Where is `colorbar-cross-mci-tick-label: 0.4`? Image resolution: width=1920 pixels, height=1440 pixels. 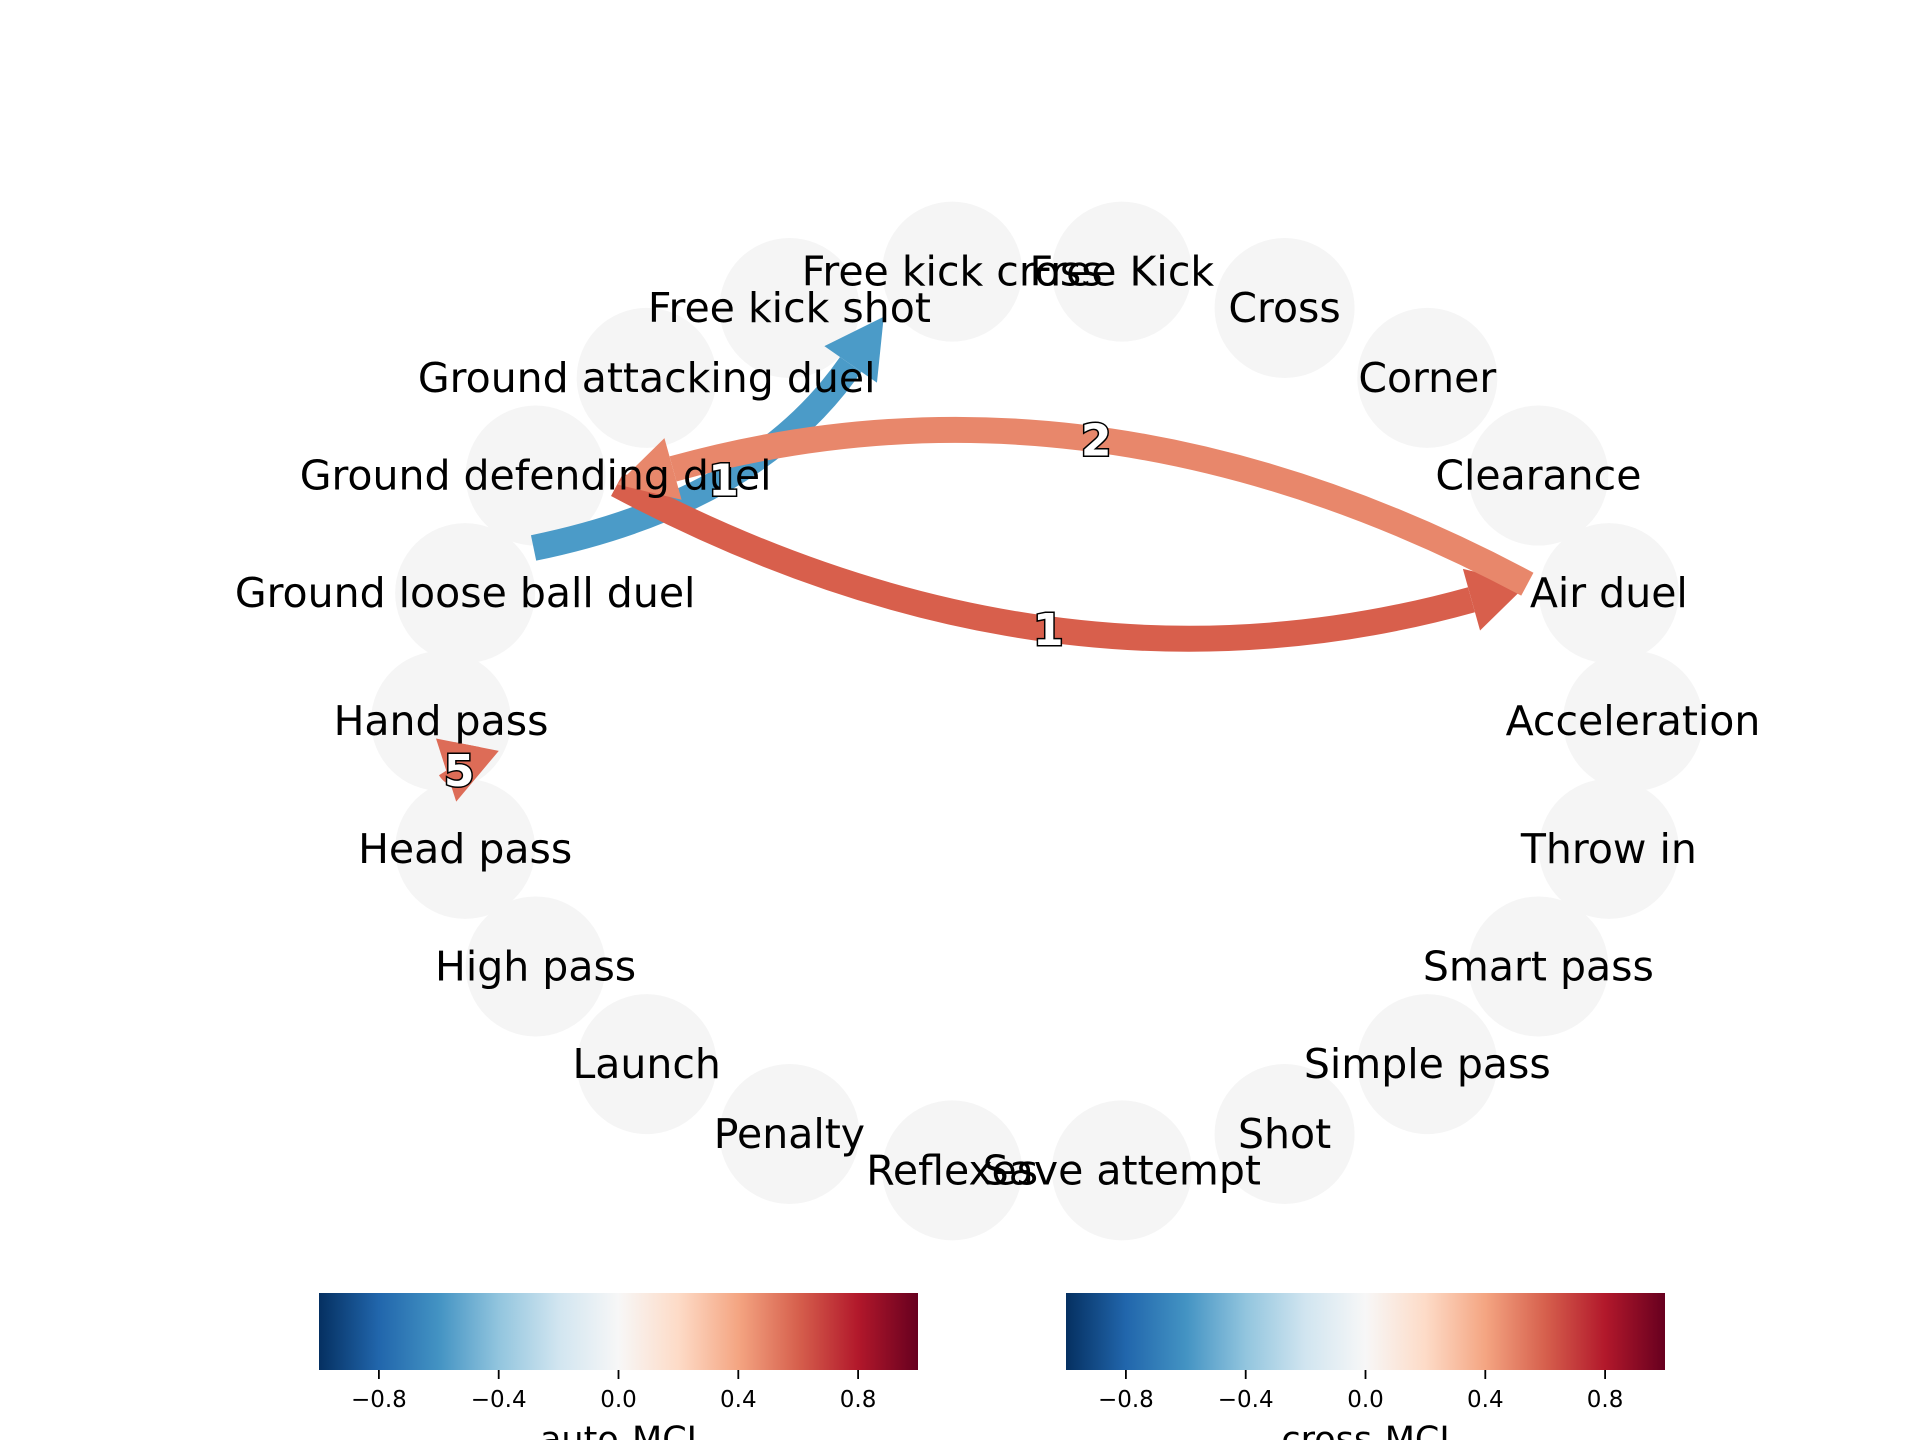 colorbar-cross-mci-tick-label: 0.4 is located at coordinates (1485, 1400).